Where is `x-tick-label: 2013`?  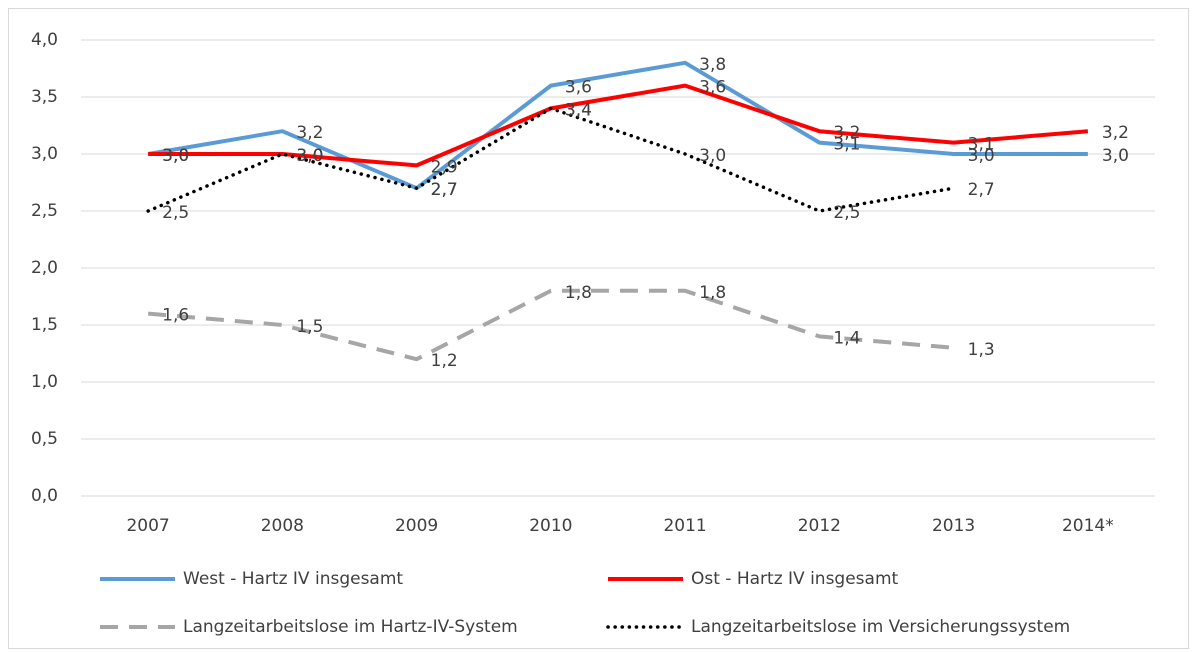 x-tick-label: 2013 is located at coordinates (953, 526).